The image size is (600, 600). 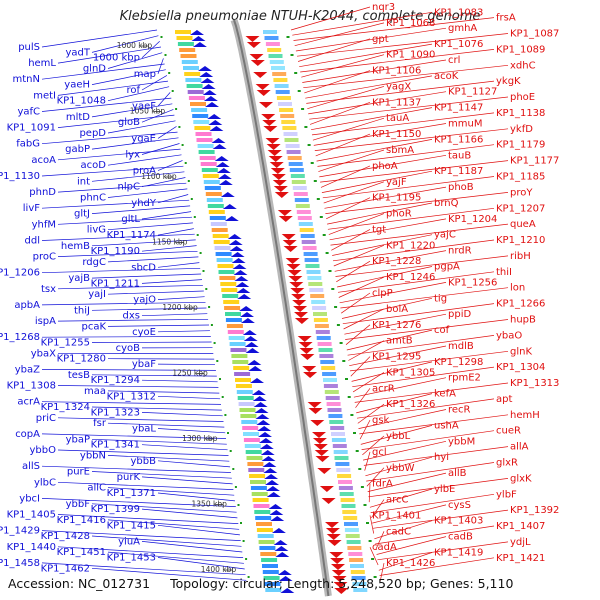 What do you see at coordinates (382, 484) in the screenshot?
I see `gene-label: fdrA` at bounding box center [382, 484].